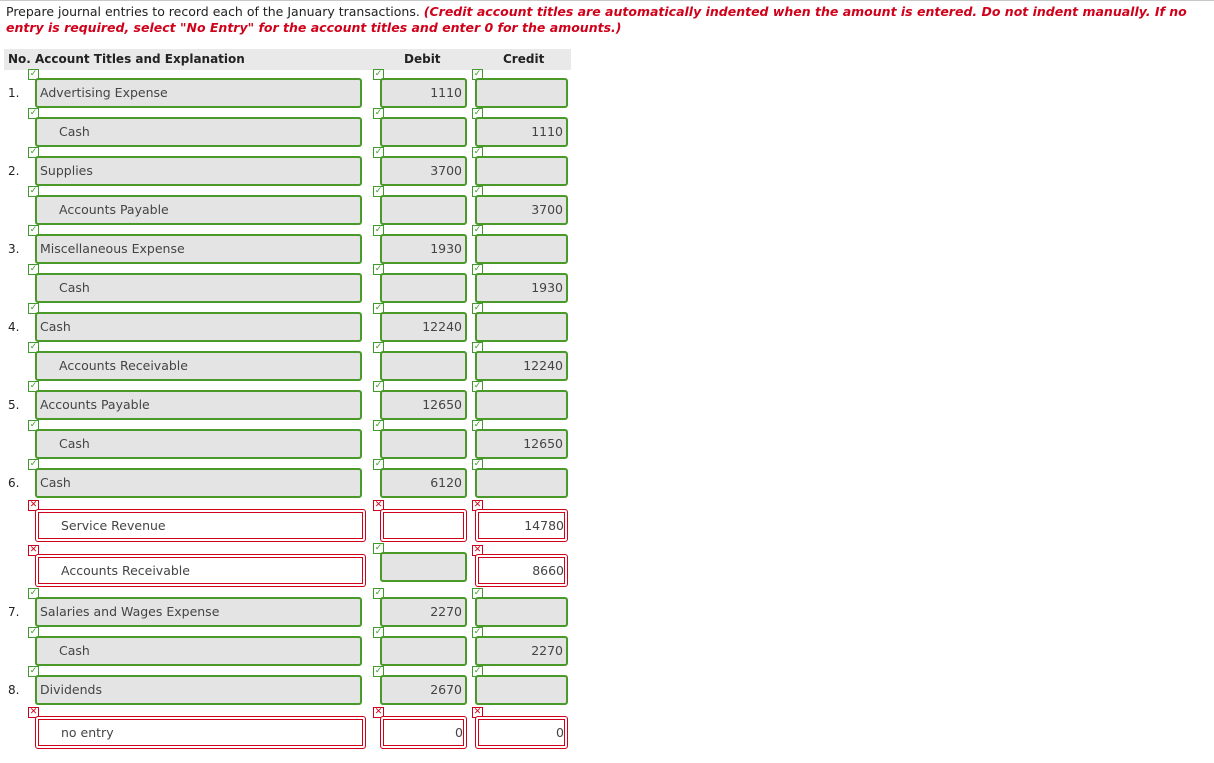  What do you see at coordinates (198, 93) in the screenshot?
I see `account-title-select: Advertising Expense` at bounding box center [198, 93].